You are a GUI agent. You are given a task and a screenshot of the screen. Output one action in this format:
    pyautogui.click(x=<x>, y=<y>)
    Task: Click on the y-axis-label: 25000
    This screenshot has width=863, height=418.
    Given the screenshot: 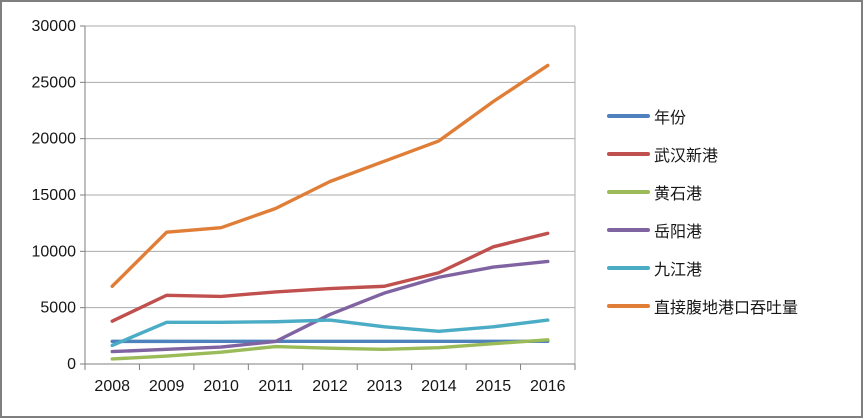 What is the action you would take?
    pyautogui.click(x=54, y=82)
    